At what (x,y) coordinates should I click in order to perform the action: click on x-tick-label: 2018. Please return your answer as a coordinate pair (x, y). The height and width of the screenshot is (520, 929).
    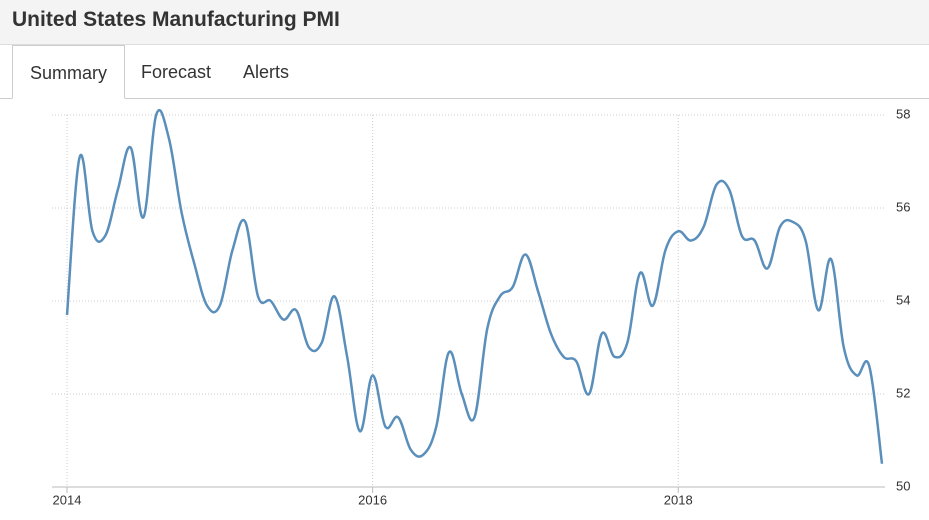
    Looking at the image, I should click on (678, 499).